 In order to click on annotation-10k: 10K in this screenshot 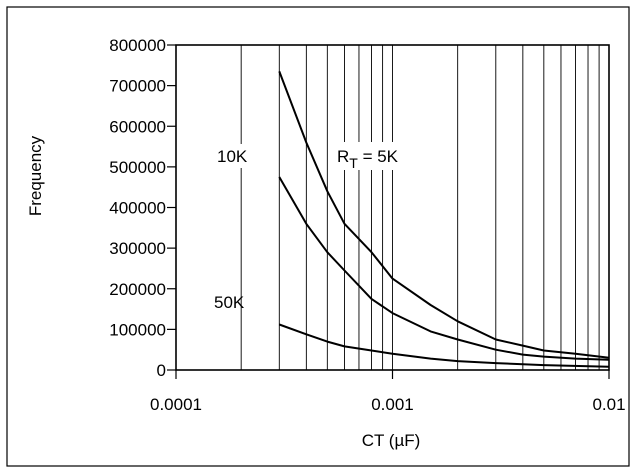, I will do `click(232, 156)`.